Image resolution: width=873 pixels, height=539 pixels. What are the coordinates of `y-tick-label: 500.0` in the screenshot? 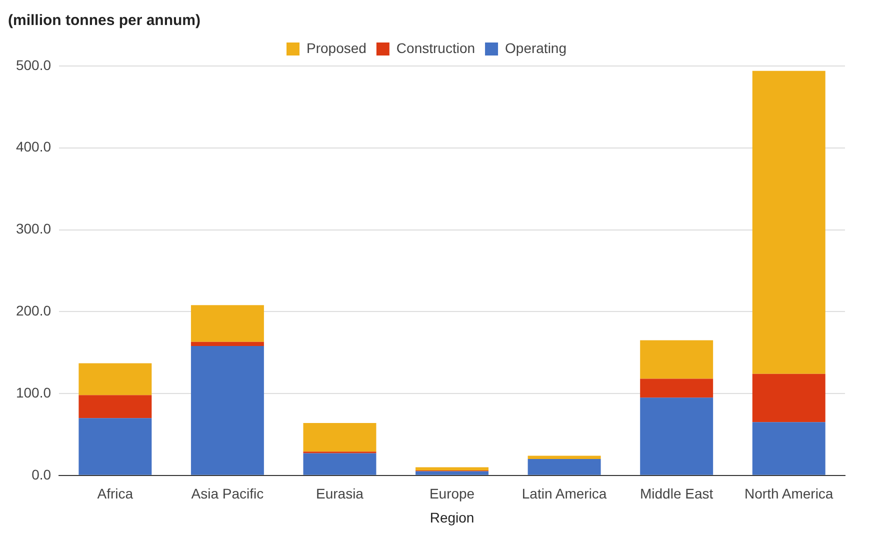 It's located at (34, 64).